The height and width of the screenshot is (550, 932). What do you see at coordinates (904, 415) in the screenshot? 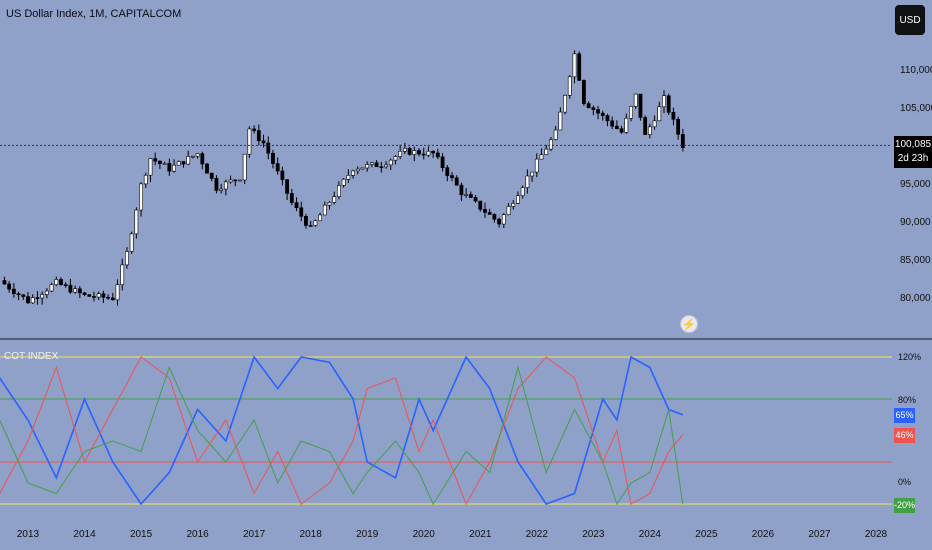
I see `blue-value-badge: 65%` at bounding box center [904, 415].